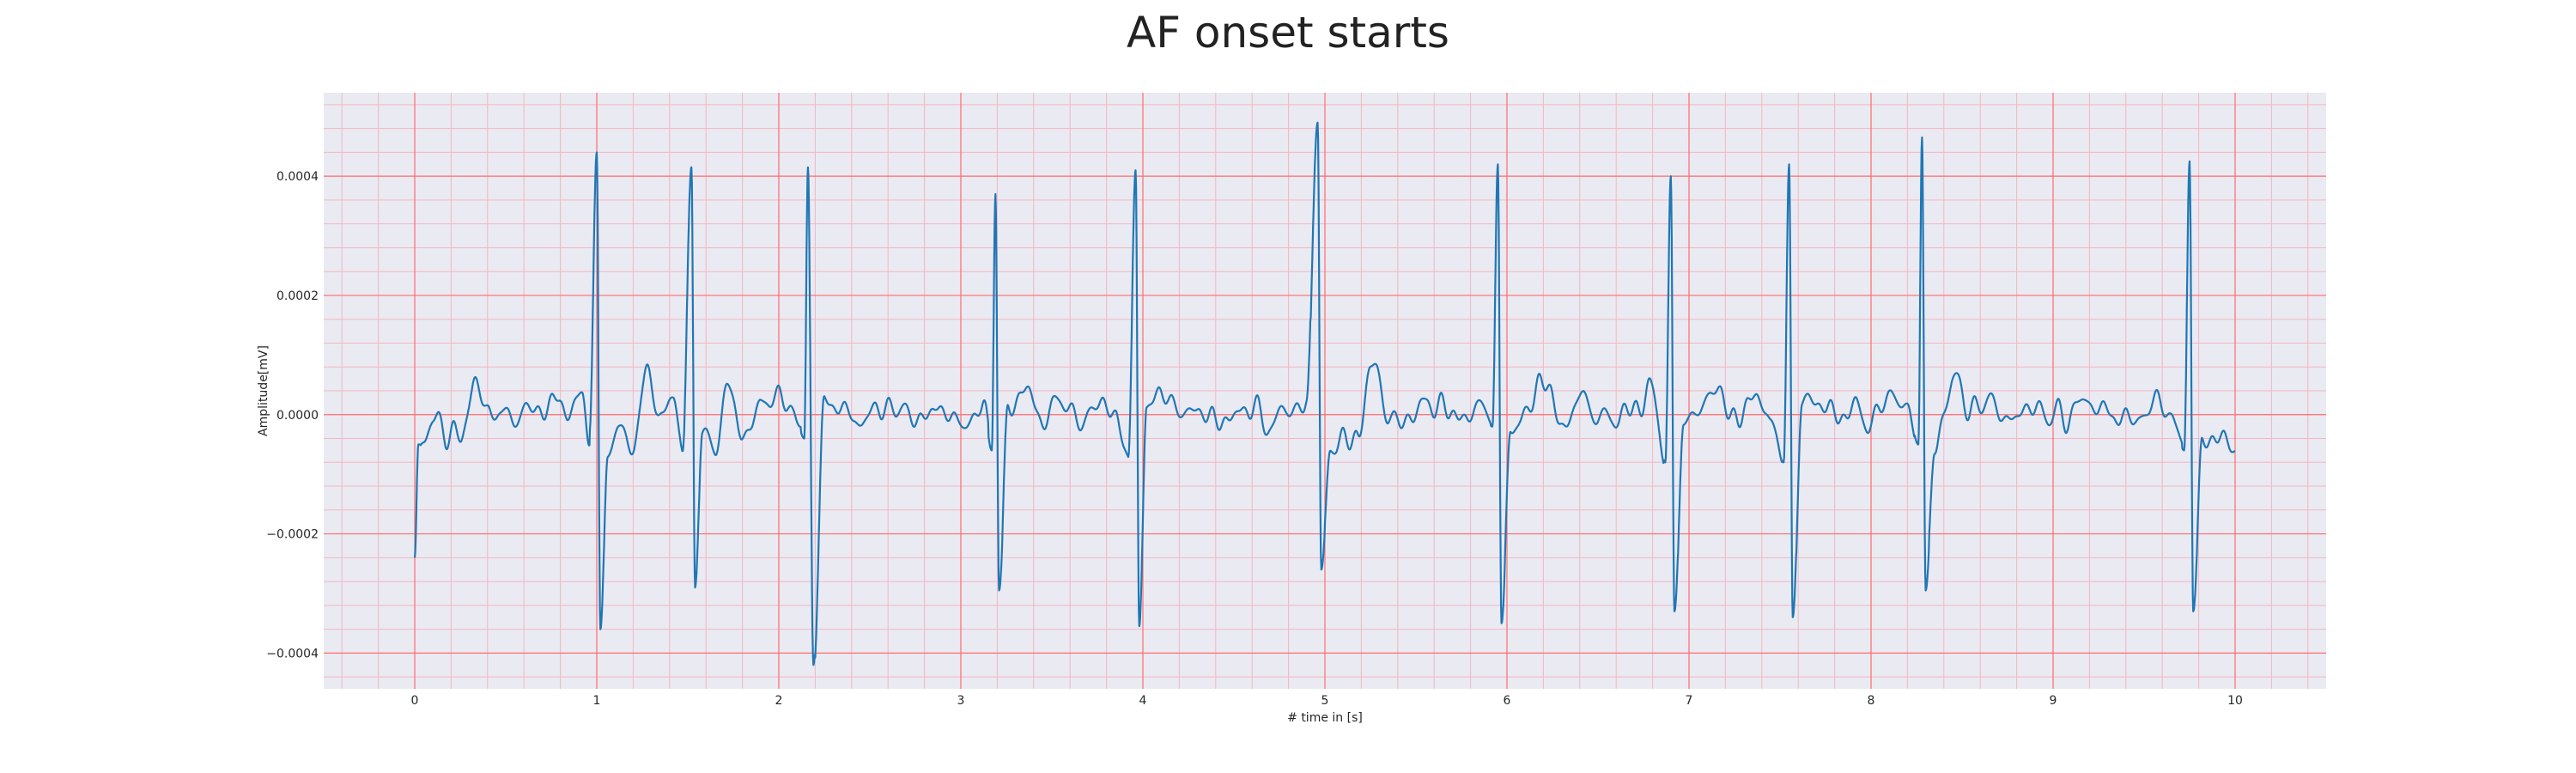 The height and width of the screenshot is (773, 2576). I want to click on x-tick-label: 9, so click(2053, 701).